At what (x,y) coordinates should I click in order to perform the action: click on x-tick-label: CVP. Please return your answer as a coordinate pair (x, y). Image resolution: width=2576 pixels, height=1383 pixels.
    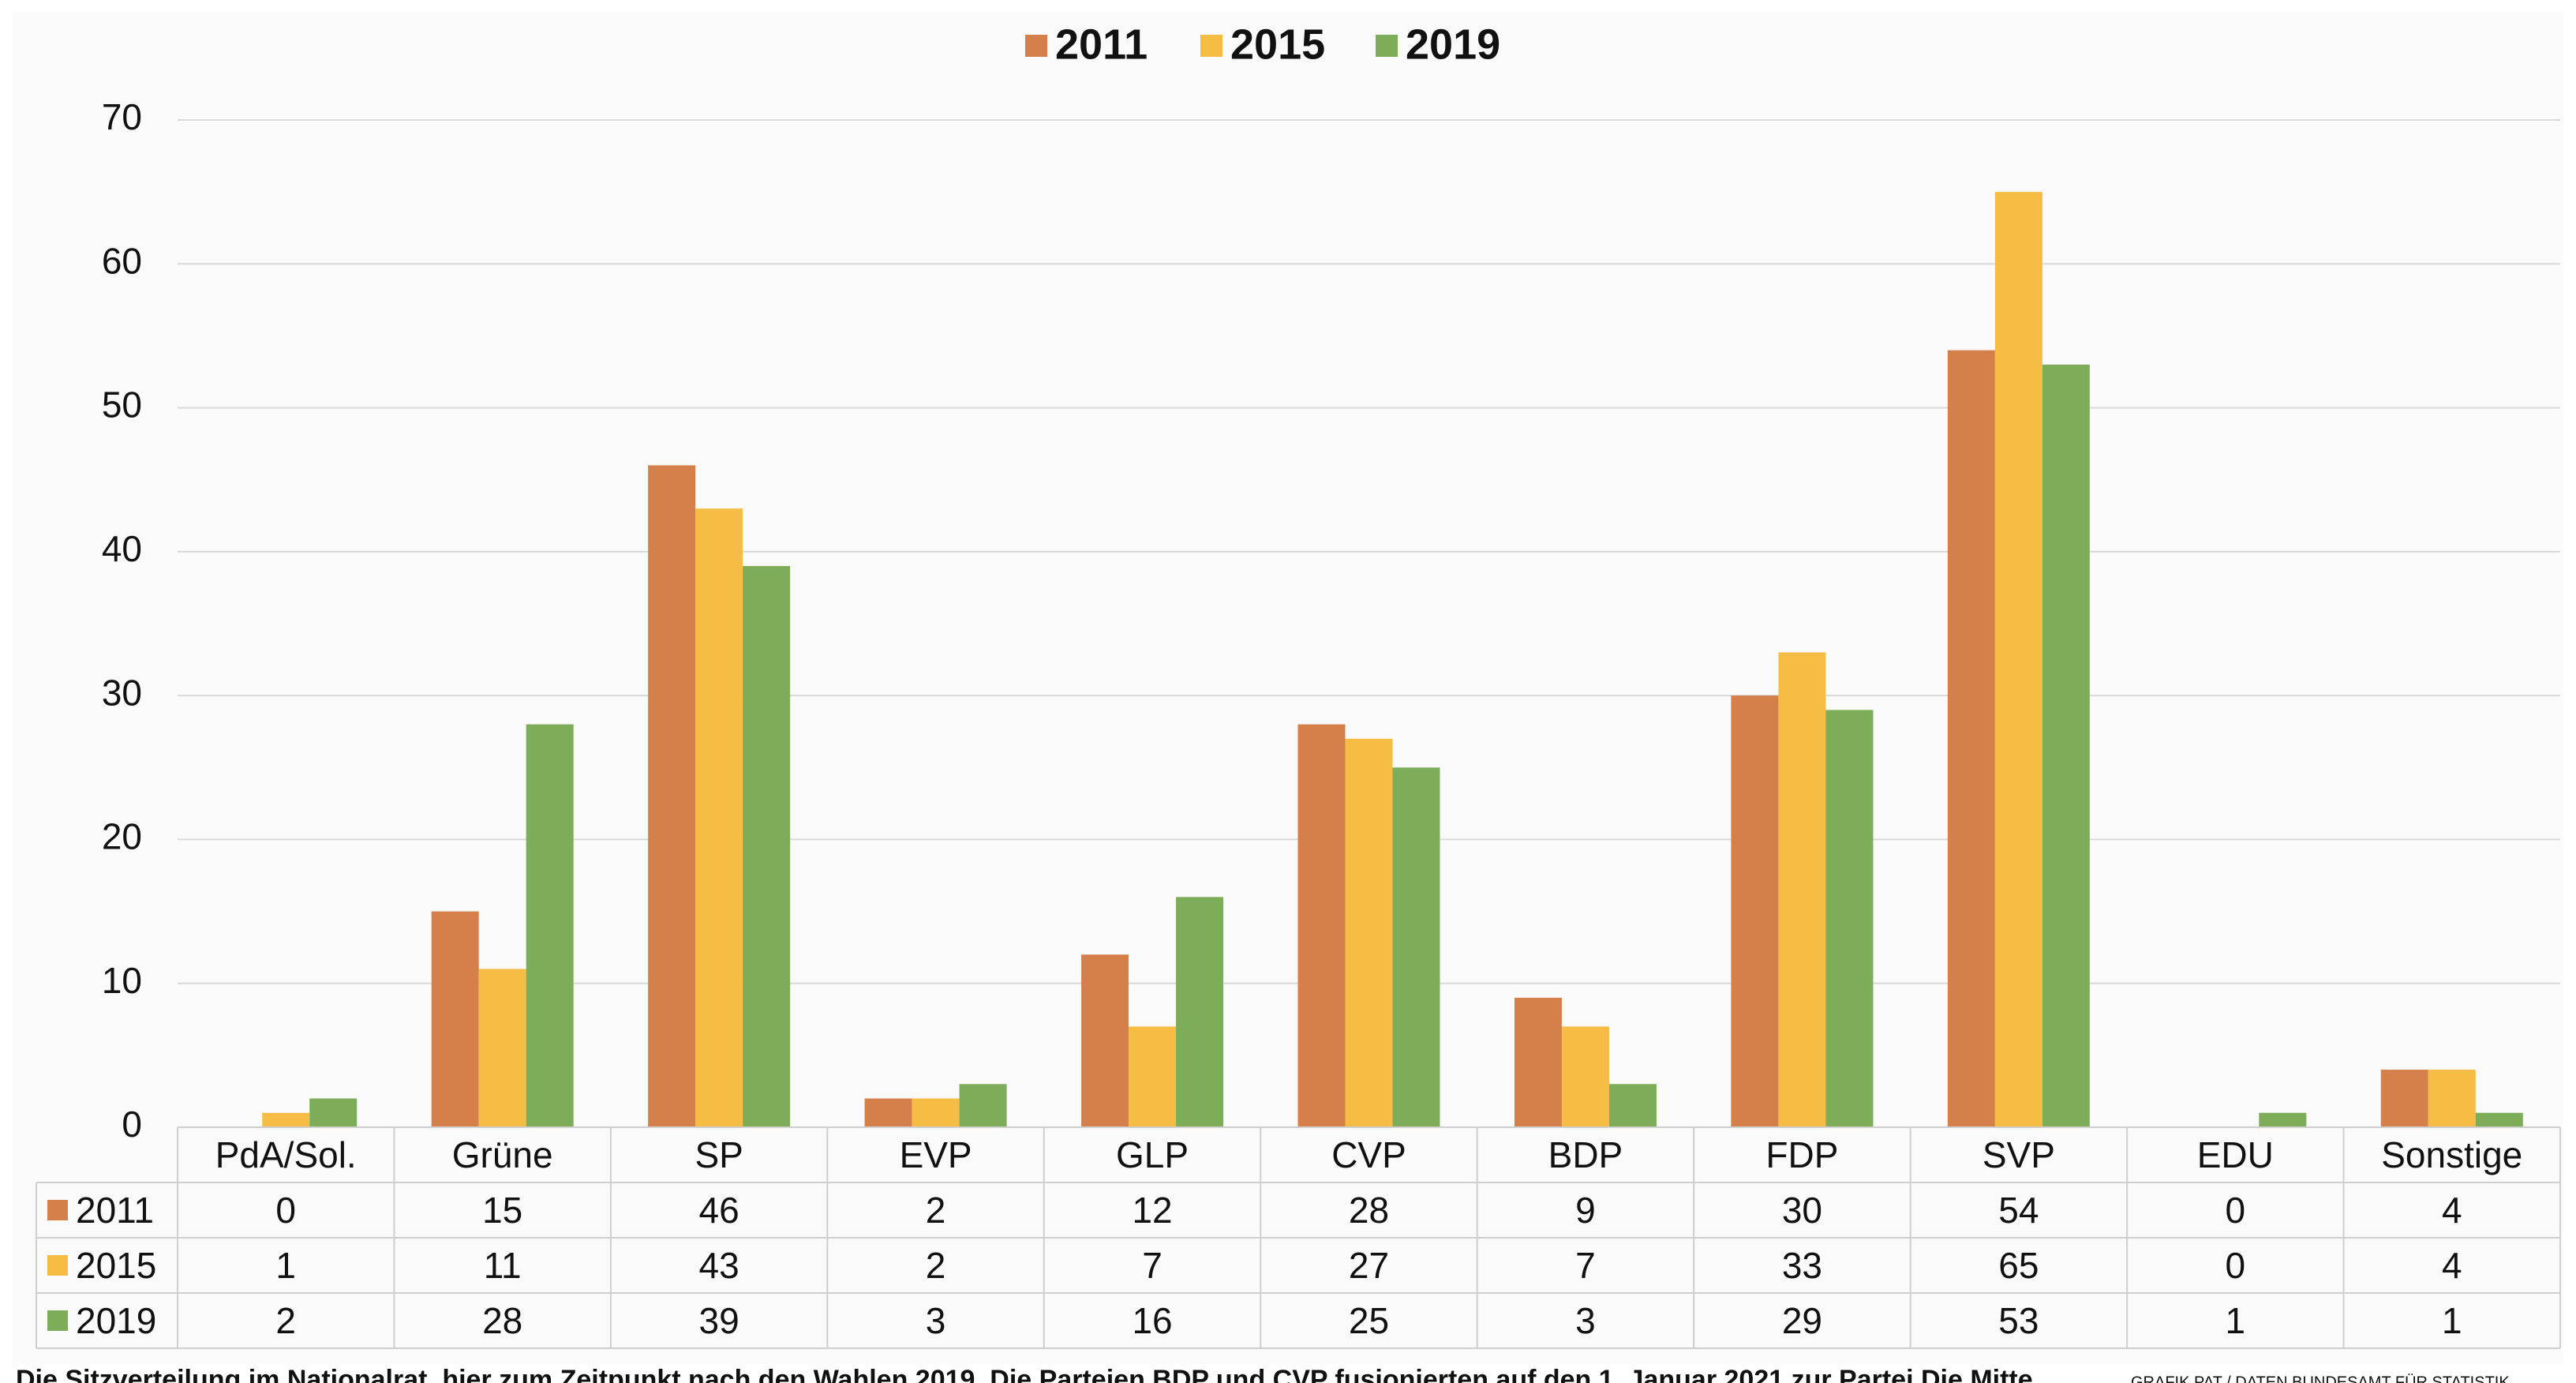
    Looking at the image, I should click on (1368, 1154).